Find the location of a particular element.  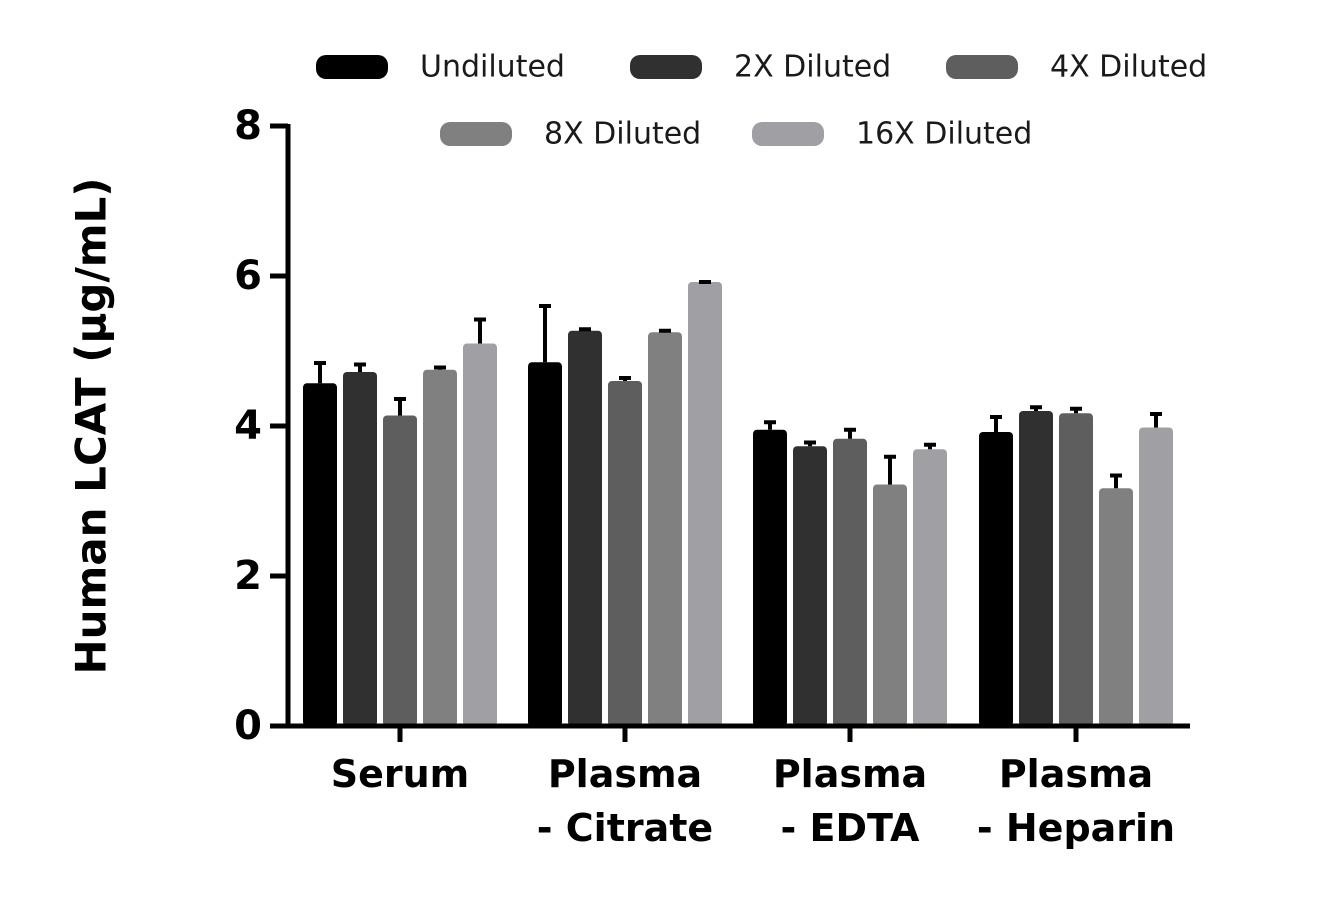

x-tick-label-line: Serum is located at coordinates (400, 774).